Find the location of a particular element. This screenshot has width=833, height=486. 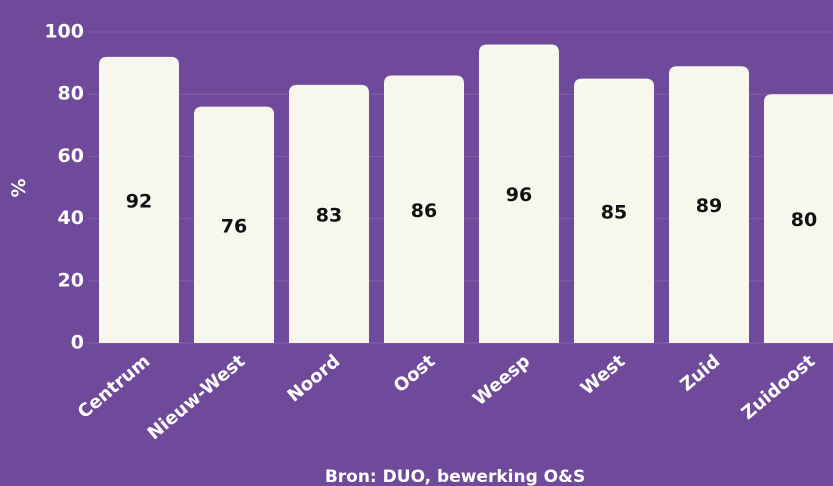

y-tick-label: 100 is located at coordinates (64, 32).